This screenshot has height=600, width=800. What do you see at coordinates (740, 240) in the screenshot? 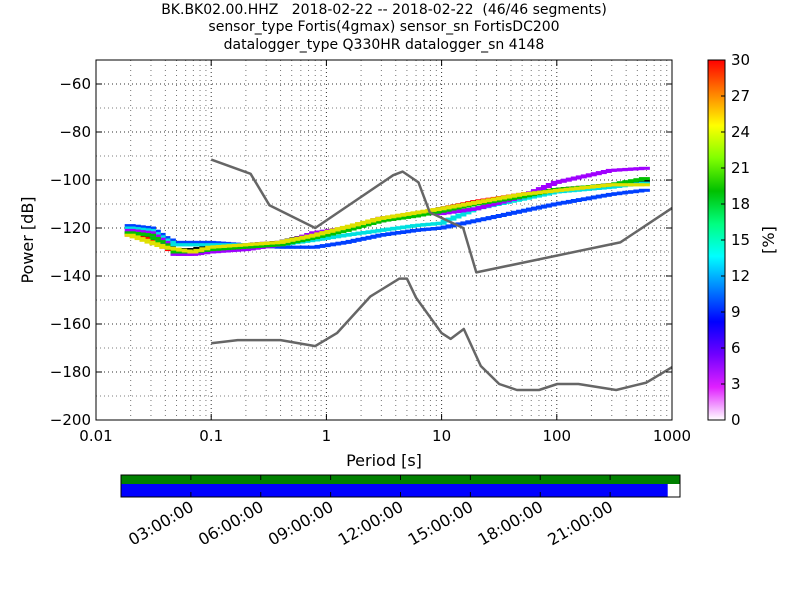
I see `colorbar-tick-label: 15` at bounding box center [740, 240].